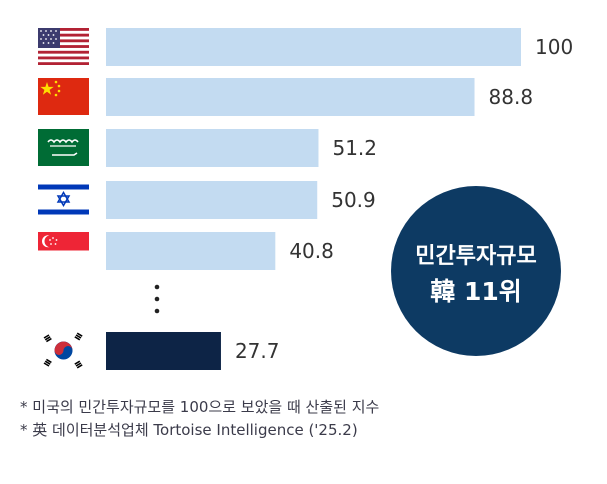 Image resolution: width=607 pixels, height=484 pixels. I want to click on israel-flag-icon, so click(63, 199).